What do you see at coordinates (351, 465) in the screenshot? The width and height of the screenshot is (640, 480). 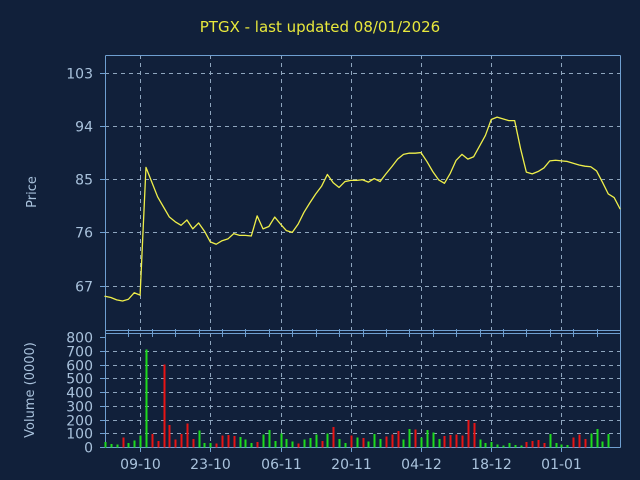 I see `x-tick-label: 20-11` at bounding box center [351, 465].